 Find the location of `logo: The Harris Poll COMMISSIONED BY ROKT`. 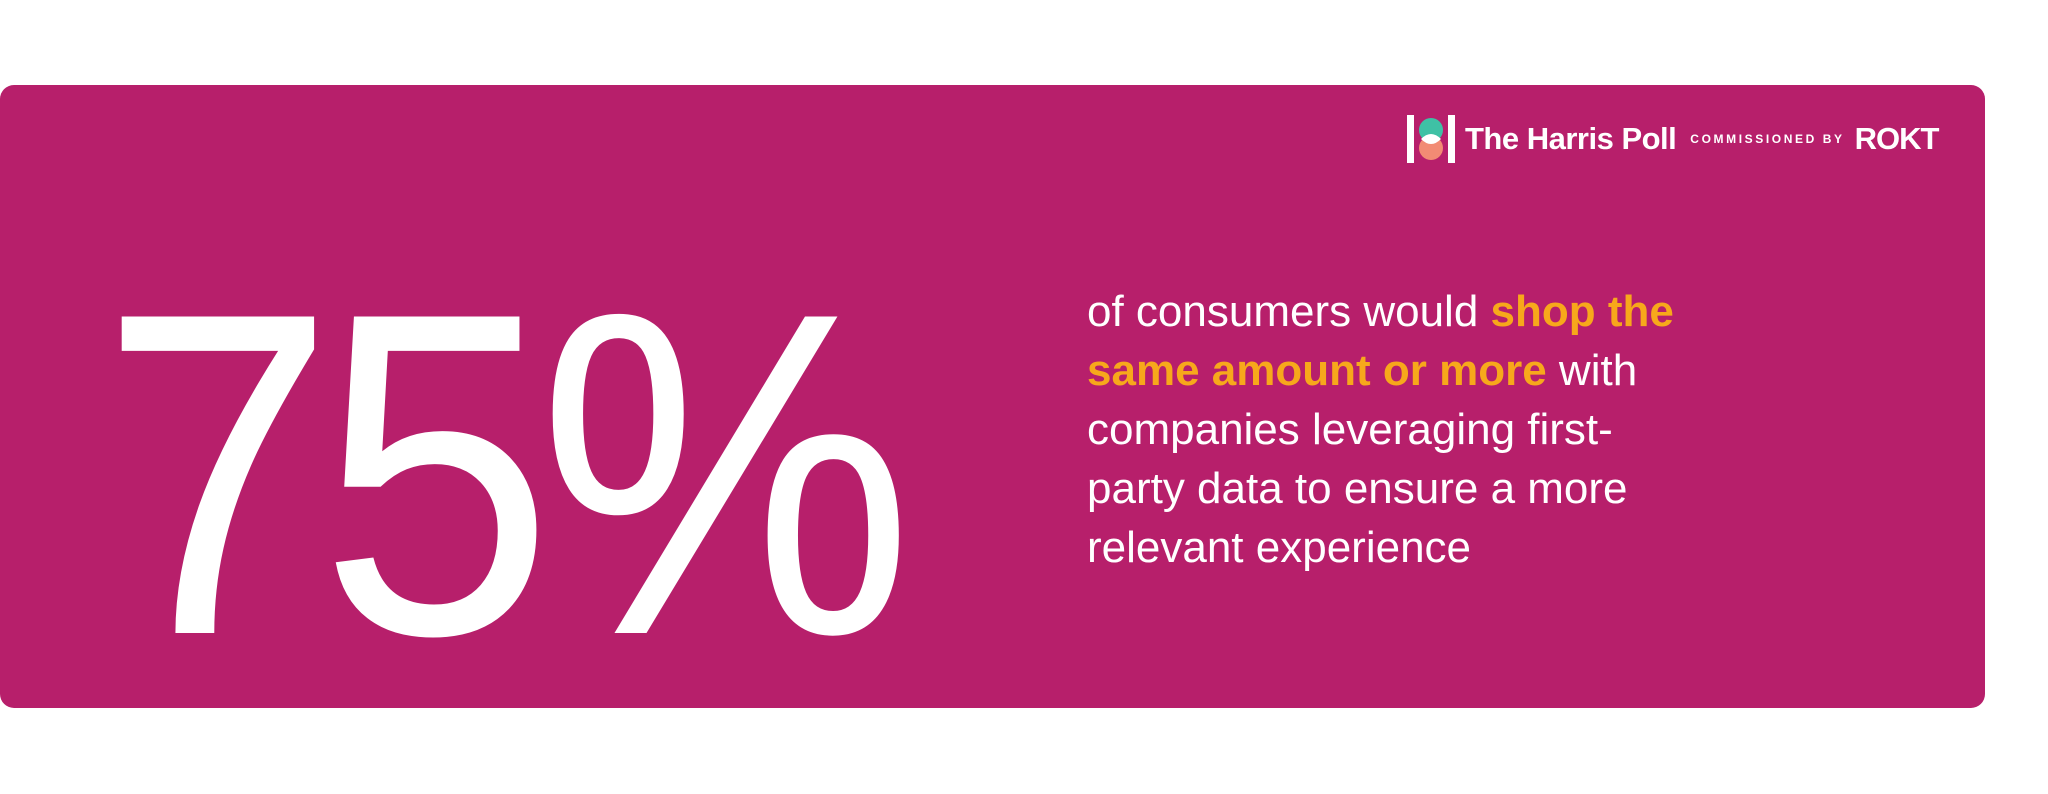

logo: The Harris Poll COMMISSIONED BY ROKT is located at coordinates (1673, 139).